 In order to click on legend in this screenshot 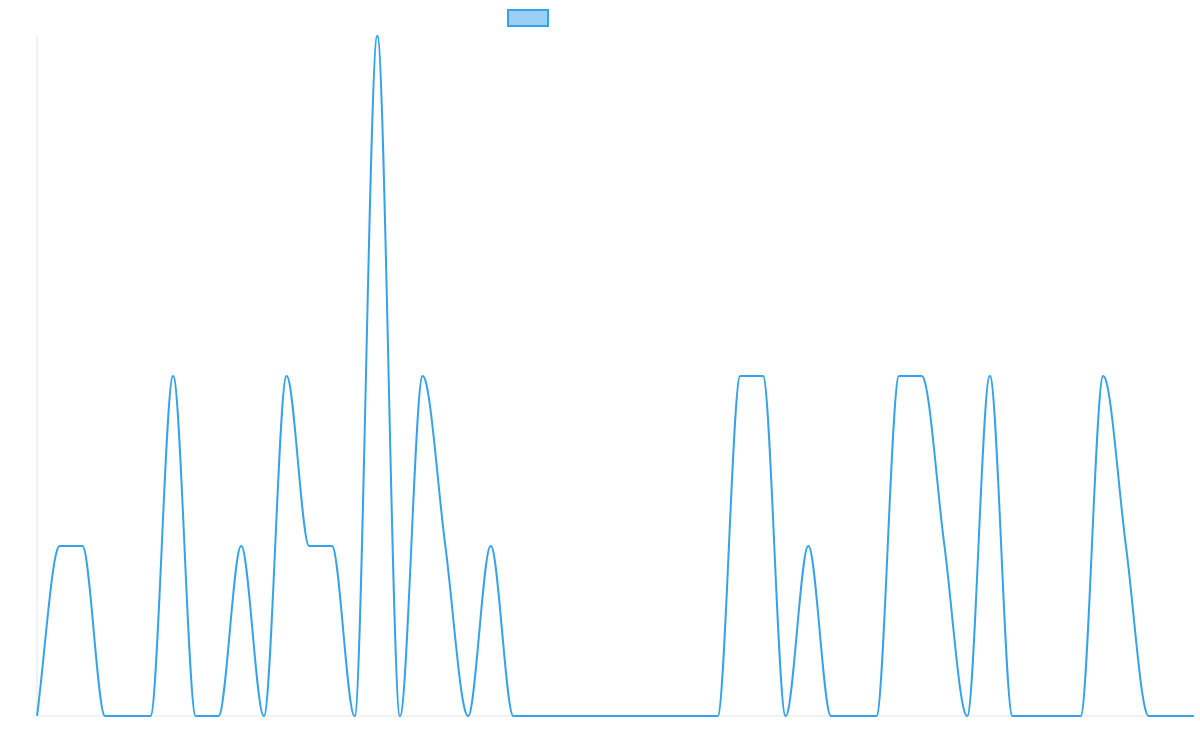, I will do `click(528, 18)`.